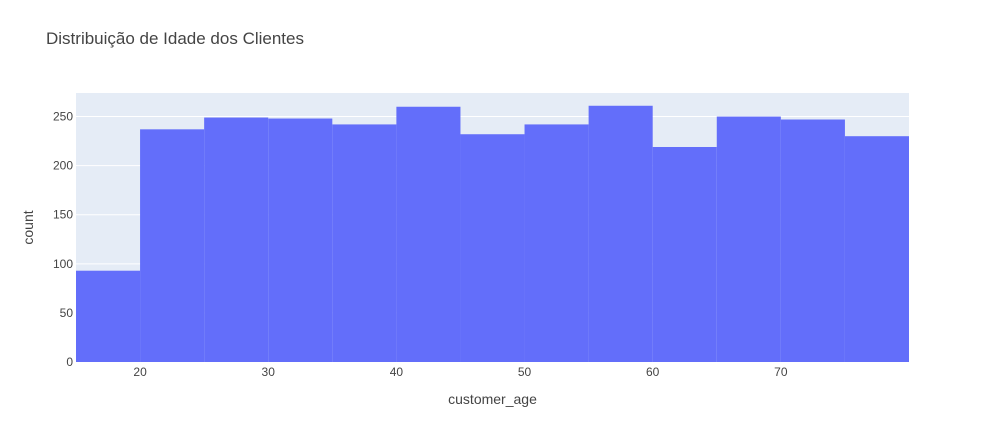  I want to click on chart-title: Distribuição de Idade dos Clientes, so click(175, 38).